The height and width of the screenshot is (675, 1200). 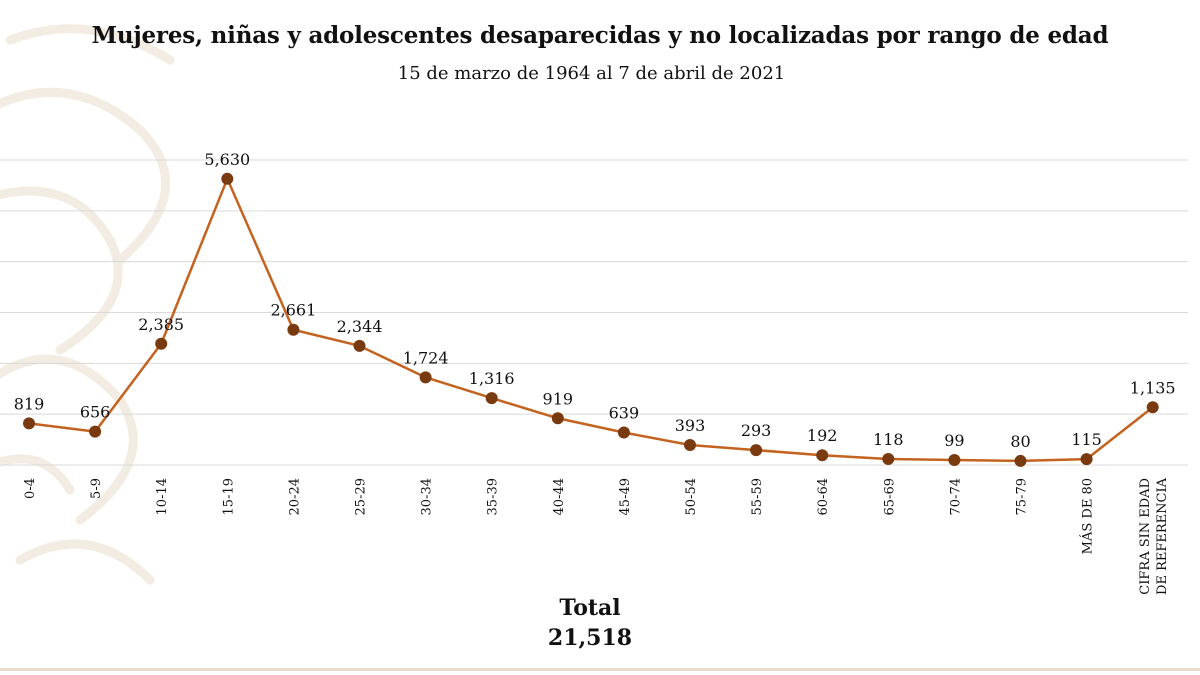 What do you see at coordinates (590, 608) in the screenshot?
I see `total-label: Total` at bounding box center [590, 608].